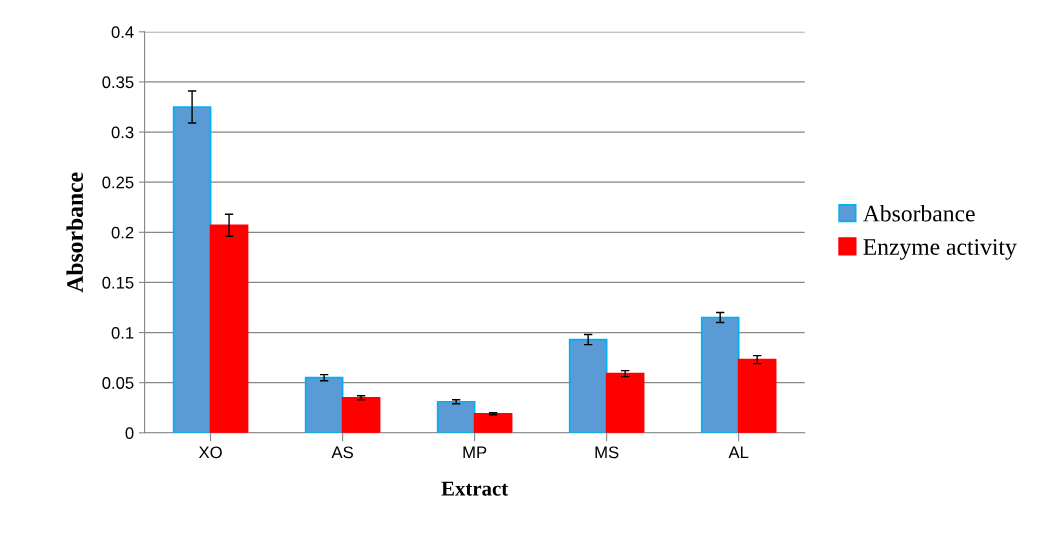 The height and width of the screenshot is (539, 1063). What do you see at coordinates (129, 433) in the screenshot?
I see `y-tick-label: 0` at bounding box center [129, 433].